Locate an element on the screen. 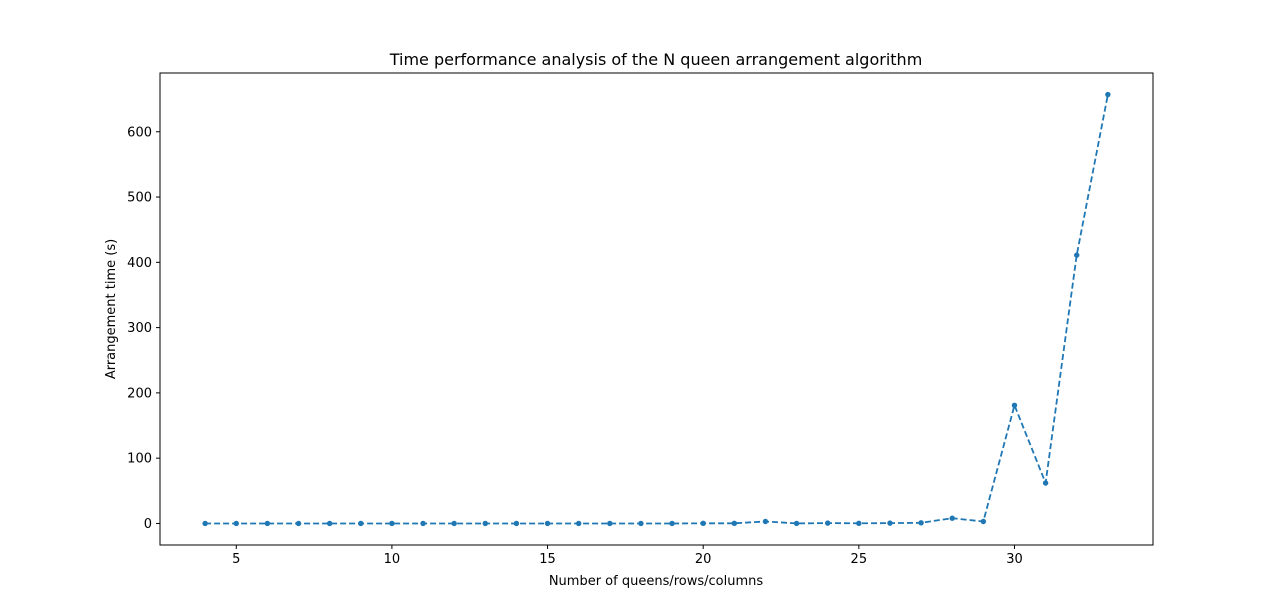  x-tick-label: 30 is located at coordinates (1014, 559).